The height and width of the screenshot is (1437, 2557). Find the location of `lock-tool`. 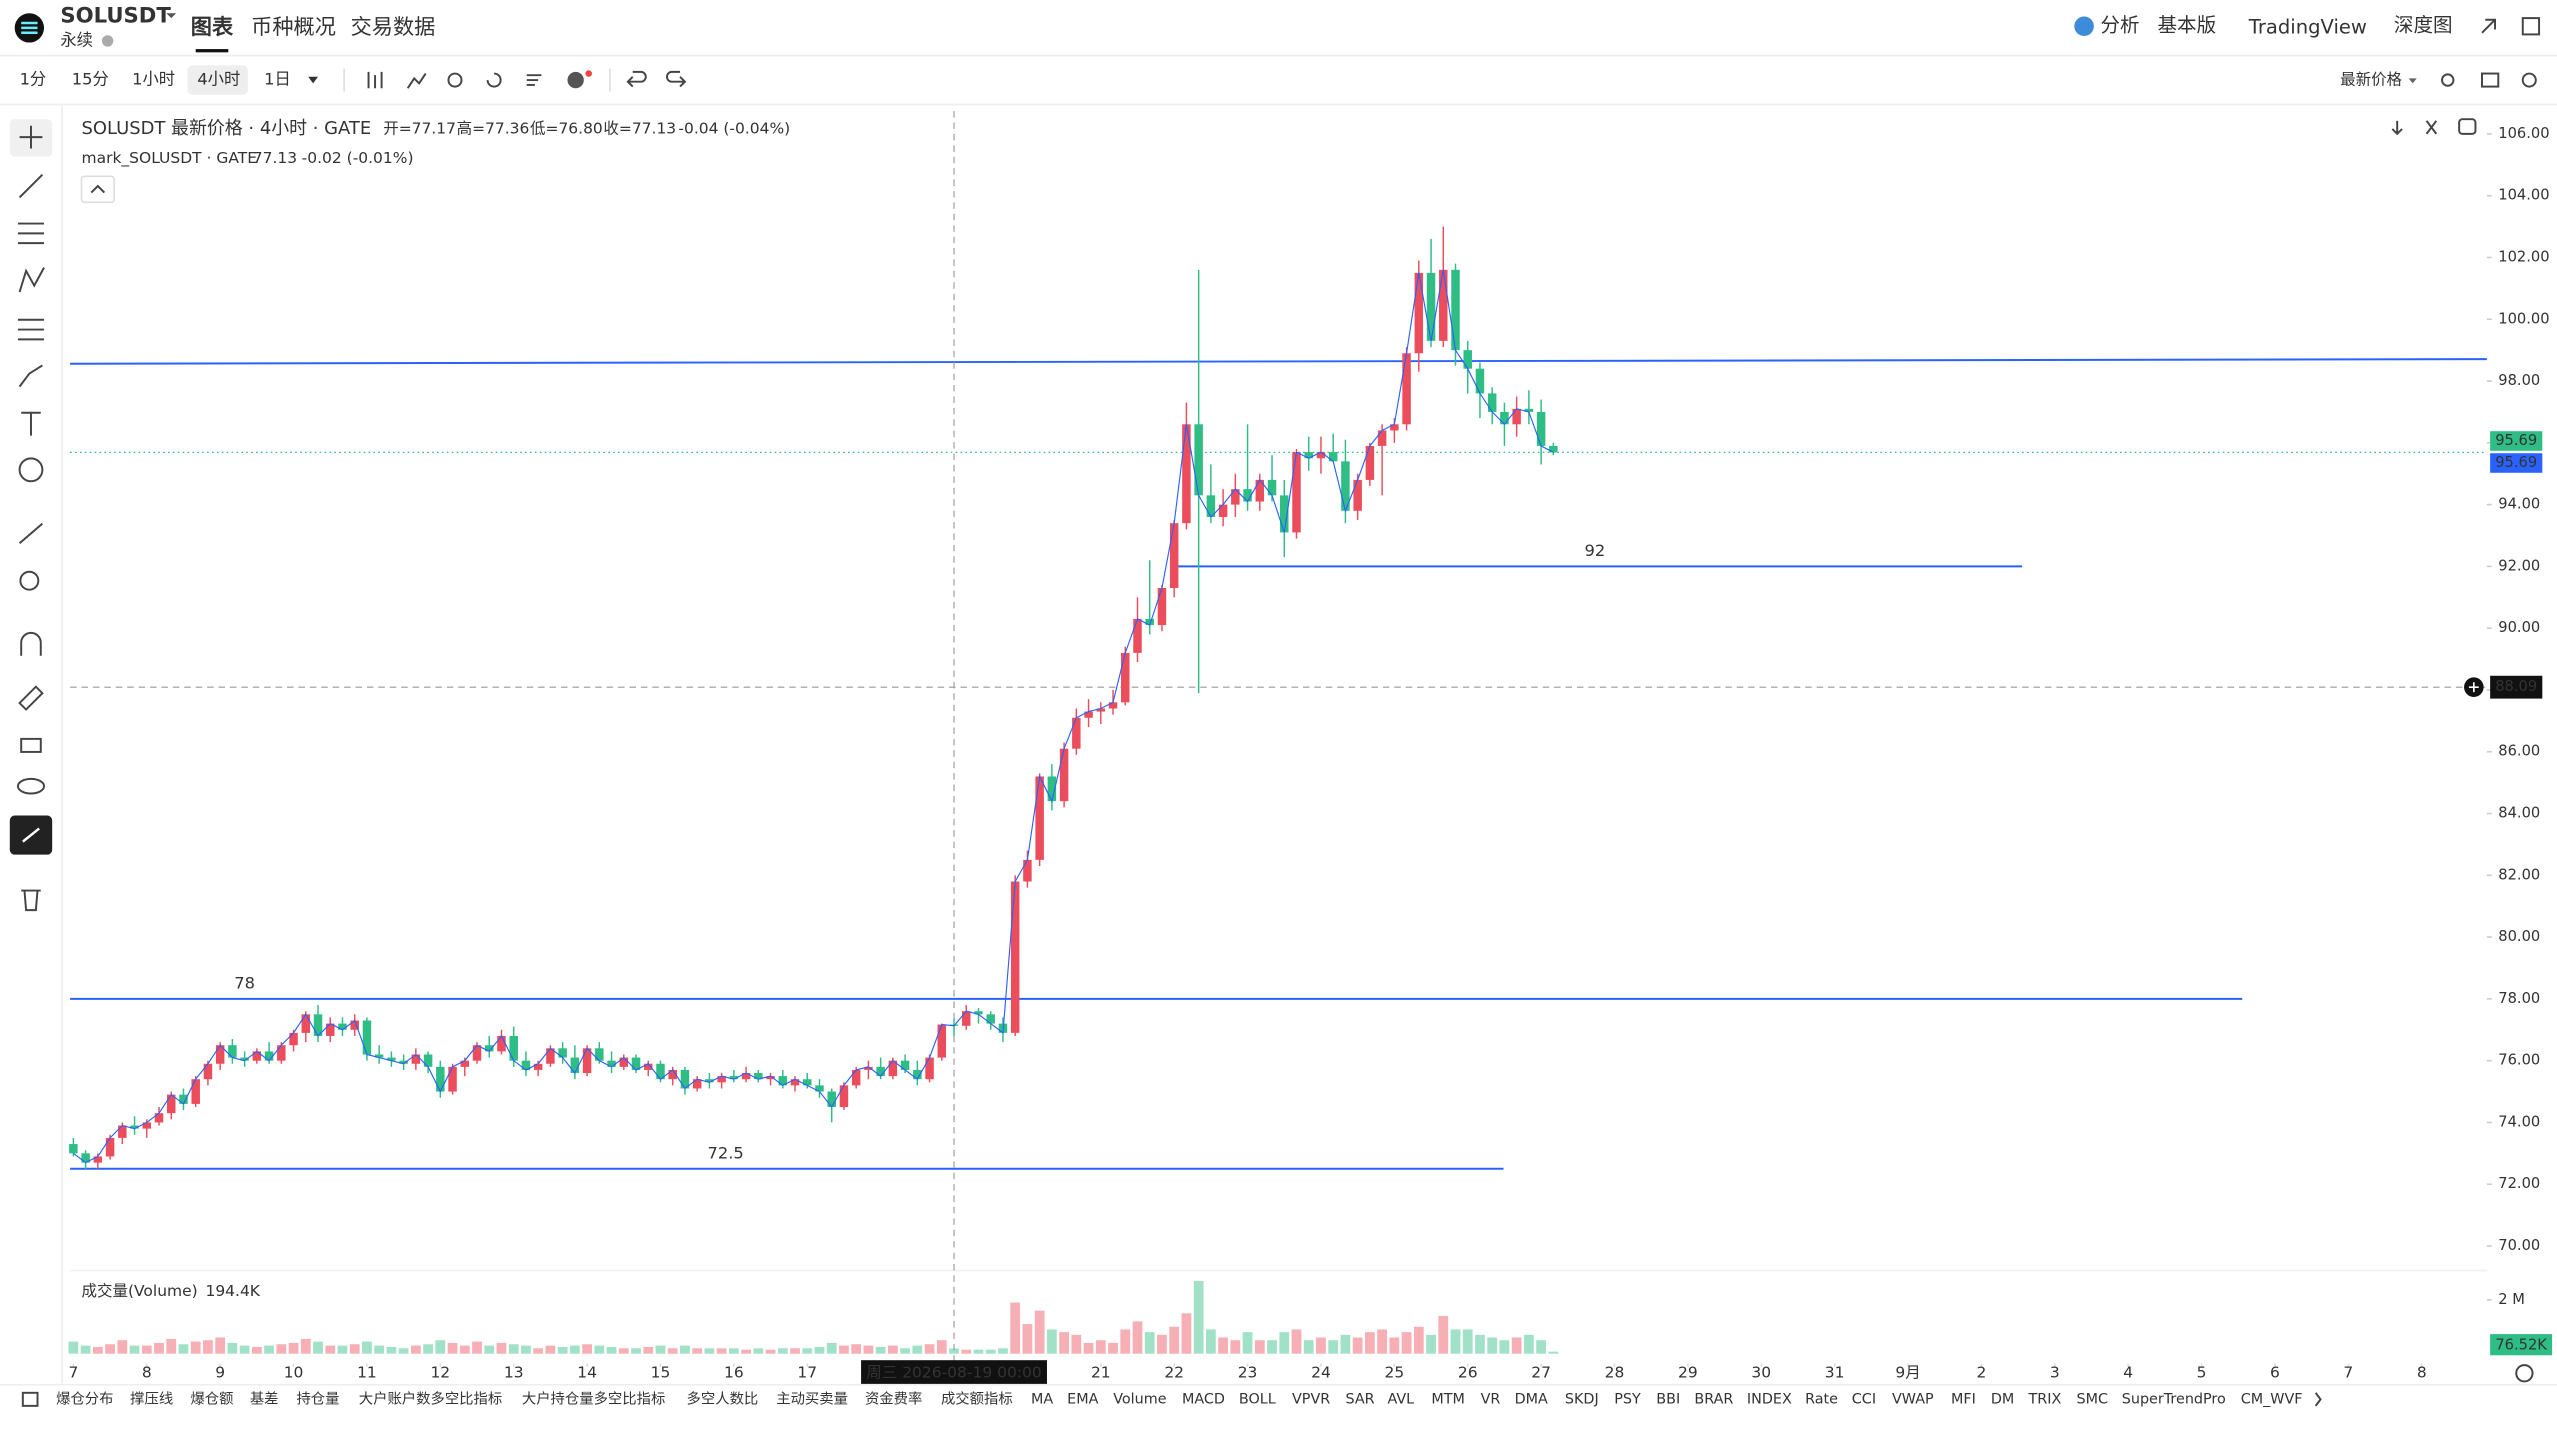

lock-tool is located at coordinates (31, 745).